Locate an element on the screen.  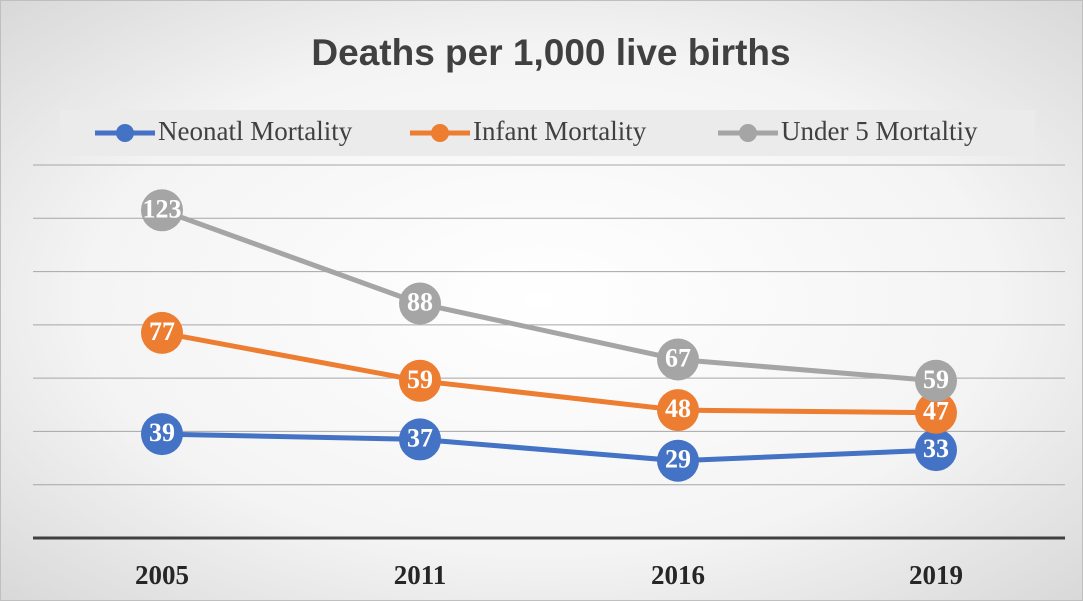
data-label: 33 is located at coordinates (936, 448).